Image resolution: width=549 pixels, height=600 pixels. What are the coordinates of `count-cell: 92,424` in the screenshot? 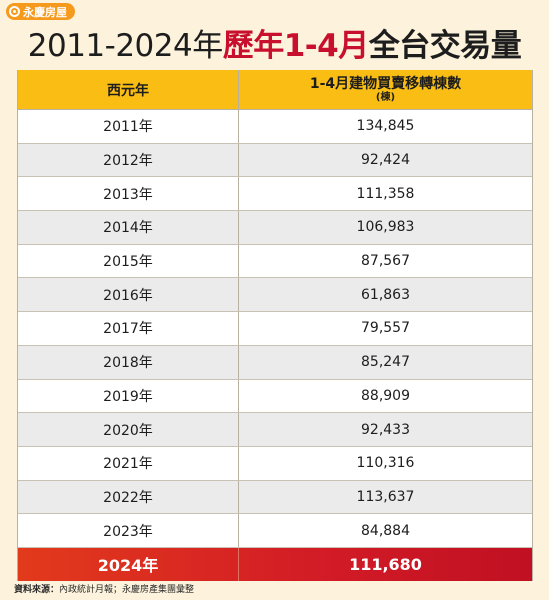 It's located at (385, 160).